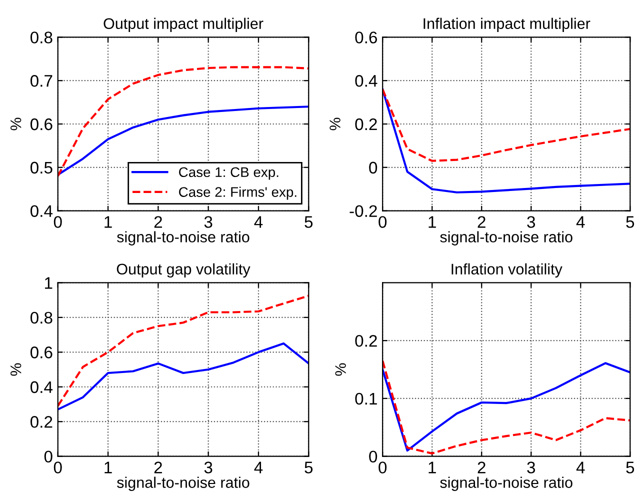 Image resolution: width=643 pixels, height=496 pixels. Describe the element at coordinates (228, 173) in the screenshot. I see `legend-label: Case 1: CB exp.` at that location.